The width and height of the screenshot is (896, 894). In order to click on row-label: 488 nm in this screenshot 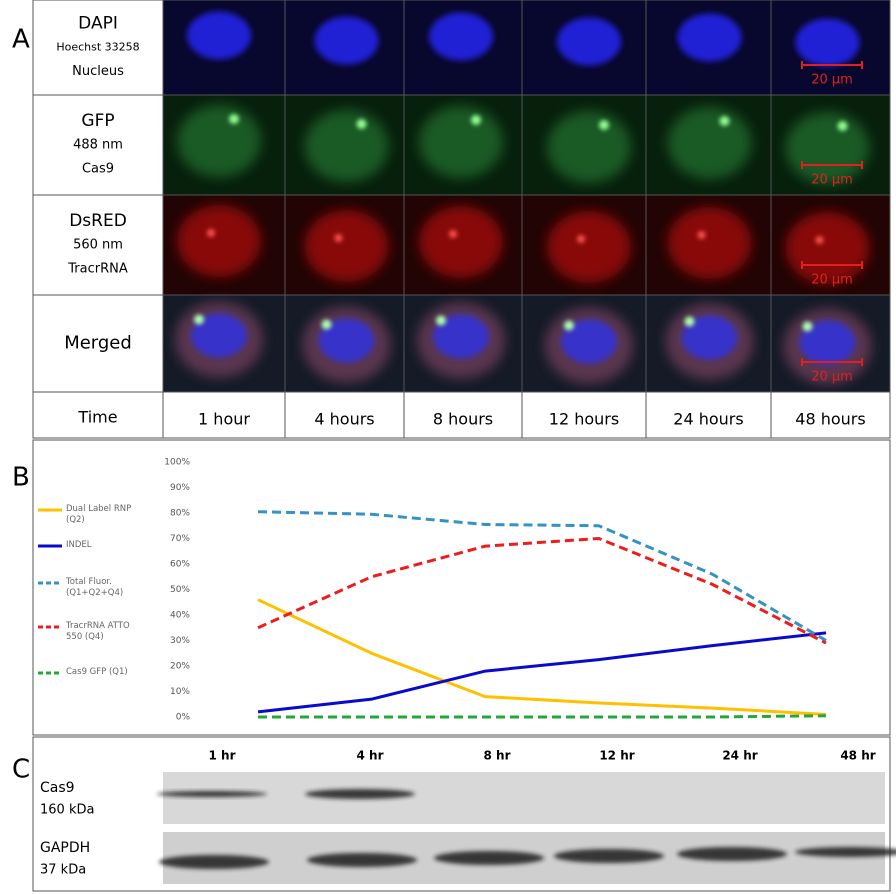, I will do `click(98, 145)`.